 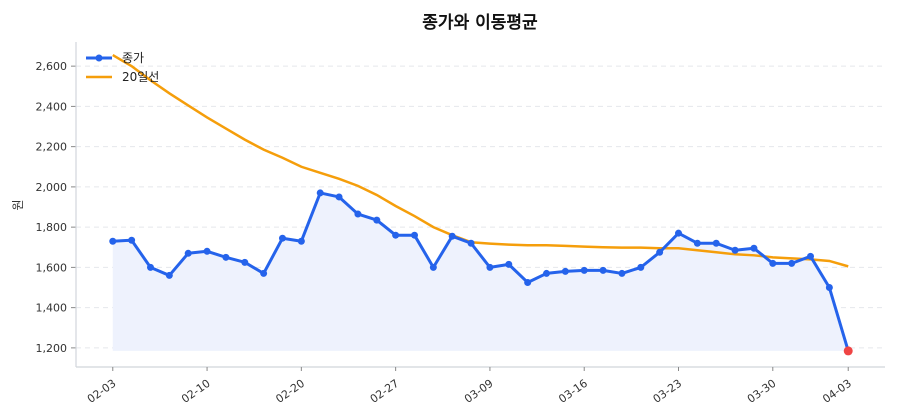 What do you see at coordinates (848, 351) in the screenshot?
I see `last-point-marker` at bounding box center [848, 351].